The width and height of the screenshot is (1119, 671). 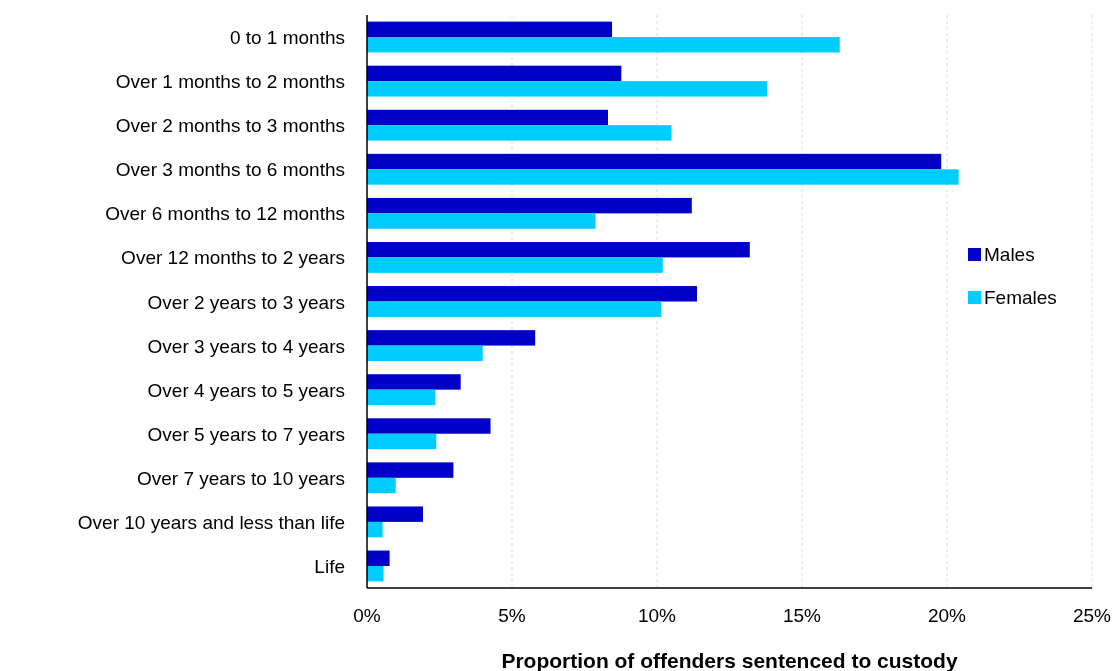 What do you see at coordinates (230, 82) in the screenshot?
I see `y-tick-label: Over 1 months to 2 months` at bounding box center [230, 82].